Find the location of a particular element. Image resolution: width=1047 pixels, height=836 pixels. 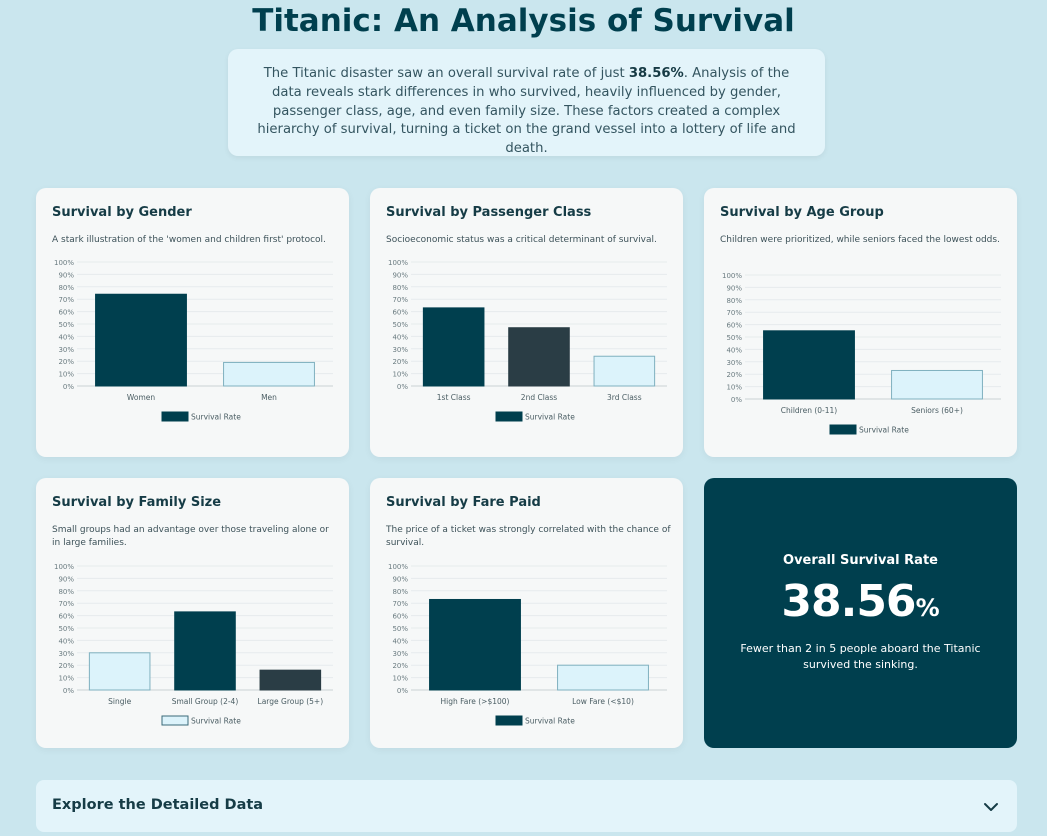

x-tick-label: Low Fare (<$10) is located at coordinates (603, 701).